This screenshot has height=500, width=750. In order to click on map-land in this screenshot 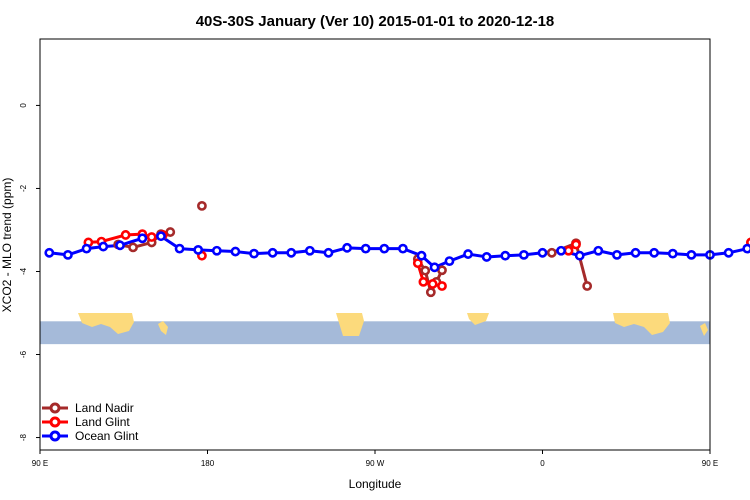, I will do `click(393, 324)`.